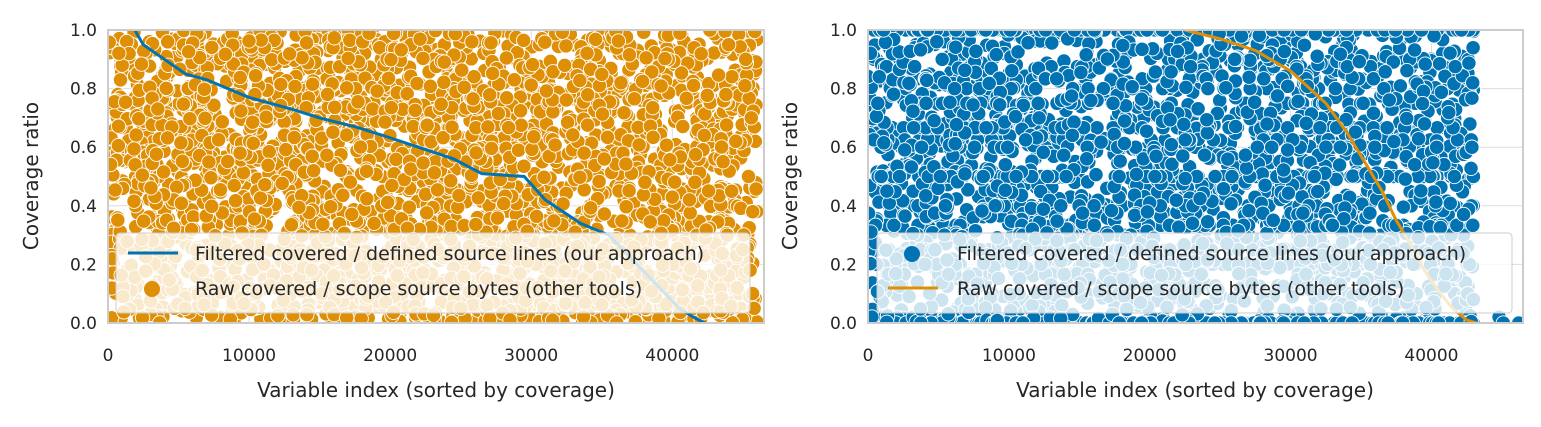 The width and height of the screenshot is (1541, 427). Describe the element at coordinates (436, 390) in the screenshot. I see `left-x-axis-label: Variable index (sorted by coverage)` at that location.